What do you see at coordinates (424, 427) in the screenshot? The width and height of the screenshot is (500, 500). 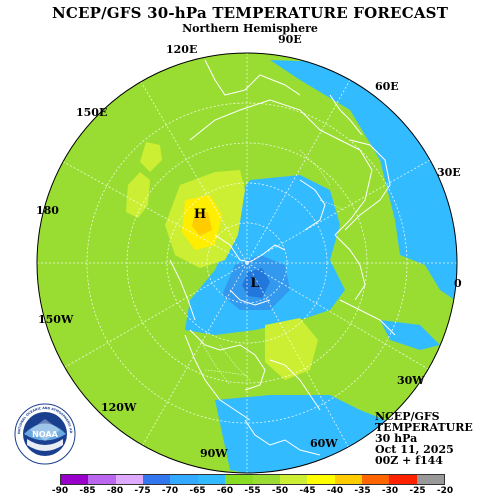 I see `info-variable: TEMPERATURE` at bounding box center [424, 427].